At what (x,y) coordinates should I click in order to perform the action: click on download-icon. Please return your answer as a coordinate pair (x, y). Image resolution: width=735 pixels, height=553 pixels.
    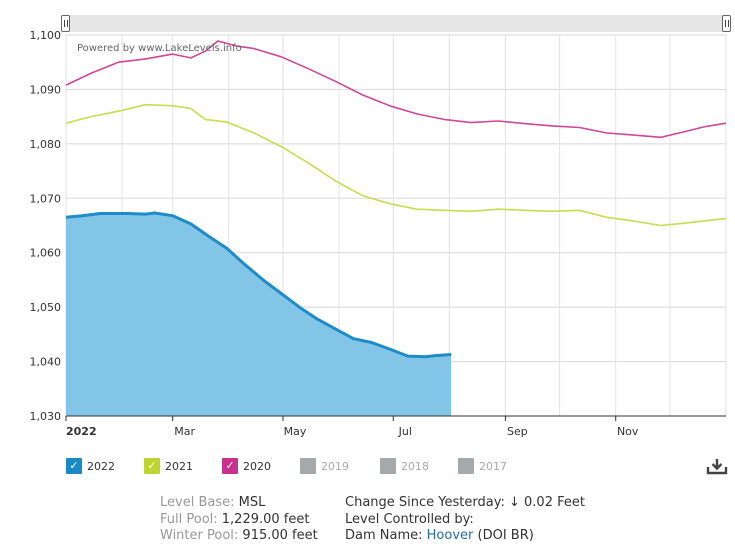
    Looking at the image, I should click on (717, 467).